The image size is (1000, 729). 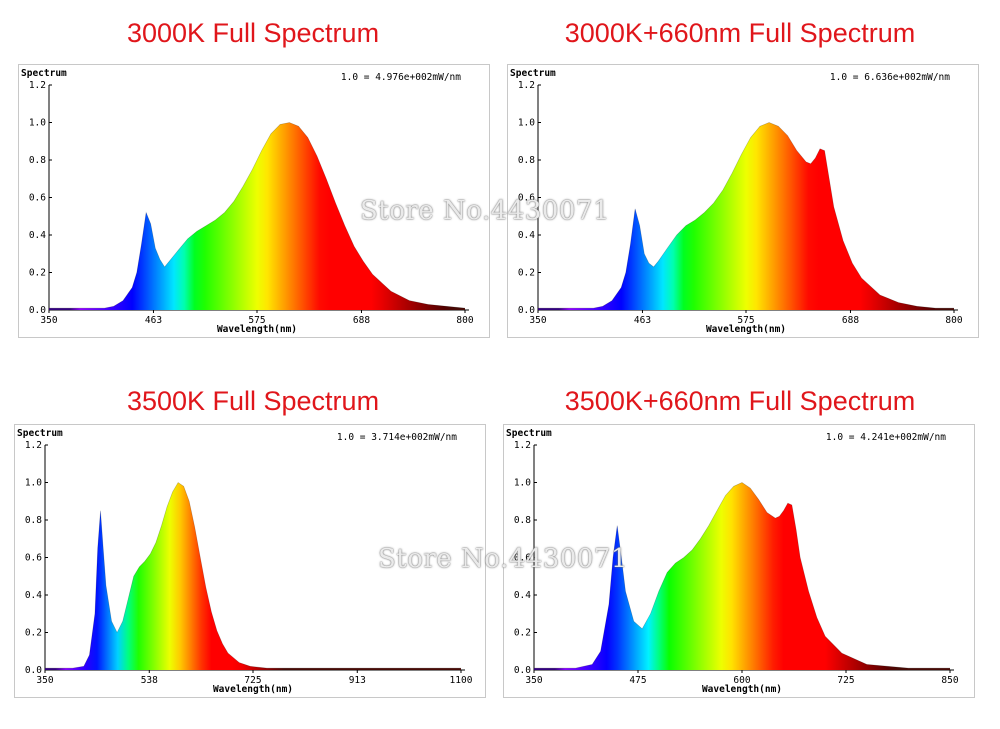 I want to click on store-watermark-1: Store No.4430071, so click(x=485, y=211).